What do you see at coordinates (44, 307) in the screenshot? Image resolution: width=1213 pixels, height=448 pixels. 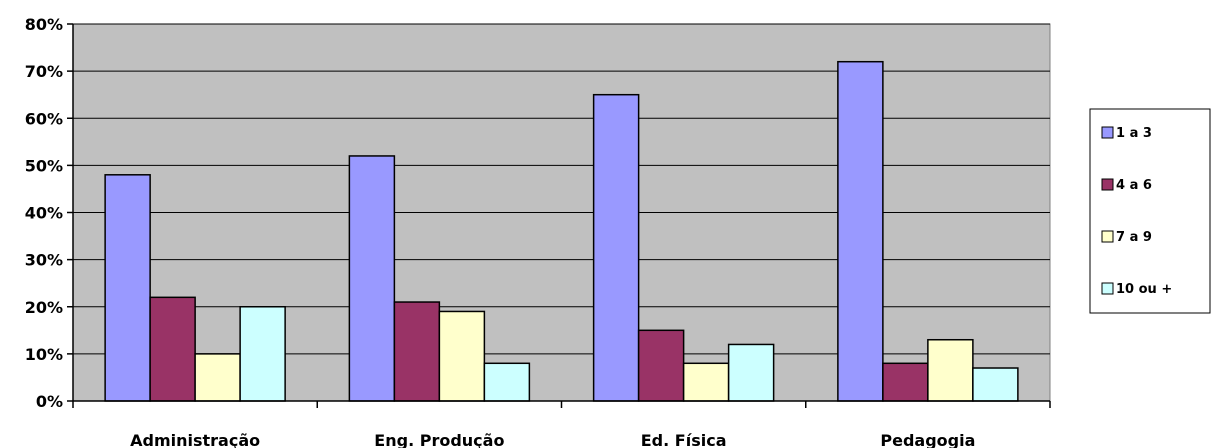 I see `y-tick-label: 20%` at bounding box center [44, 307].